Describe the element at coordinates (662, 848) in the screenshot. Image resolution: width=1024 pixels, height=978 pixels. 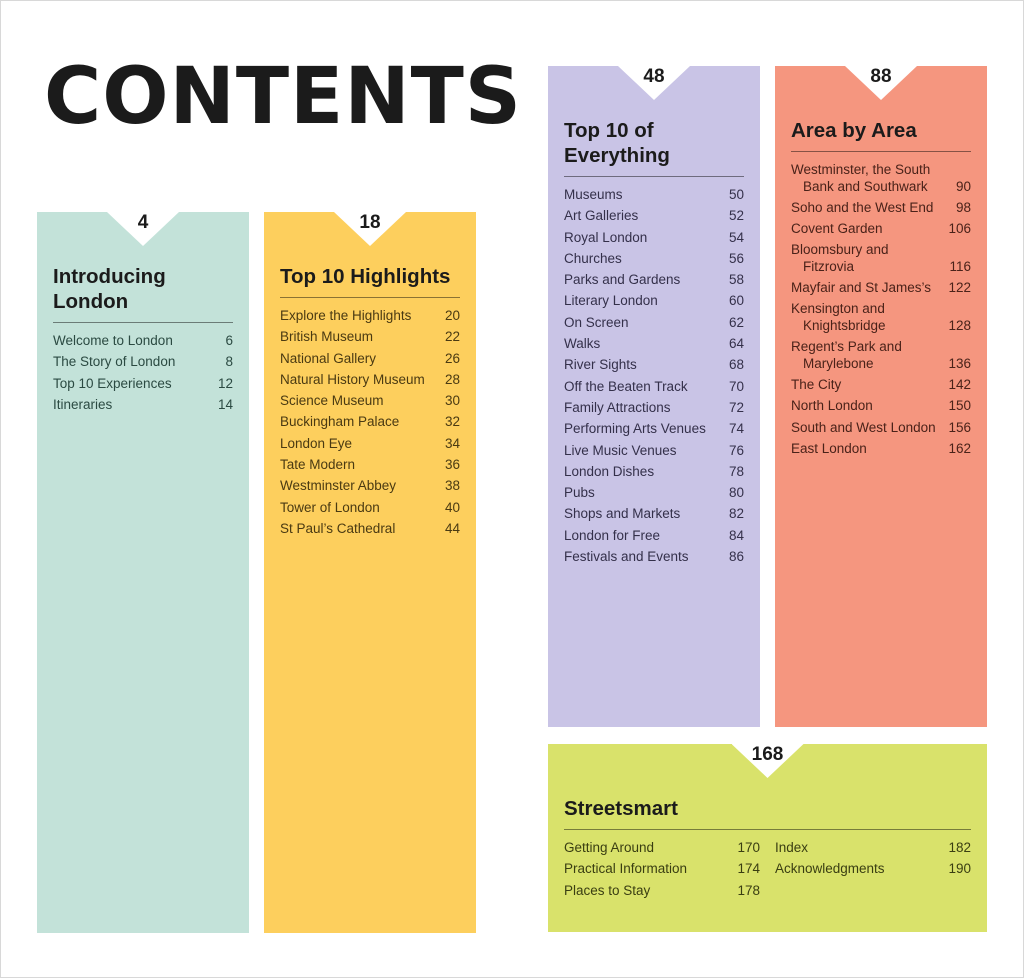
I see `toc-entry: Getting Around 170` at that location.